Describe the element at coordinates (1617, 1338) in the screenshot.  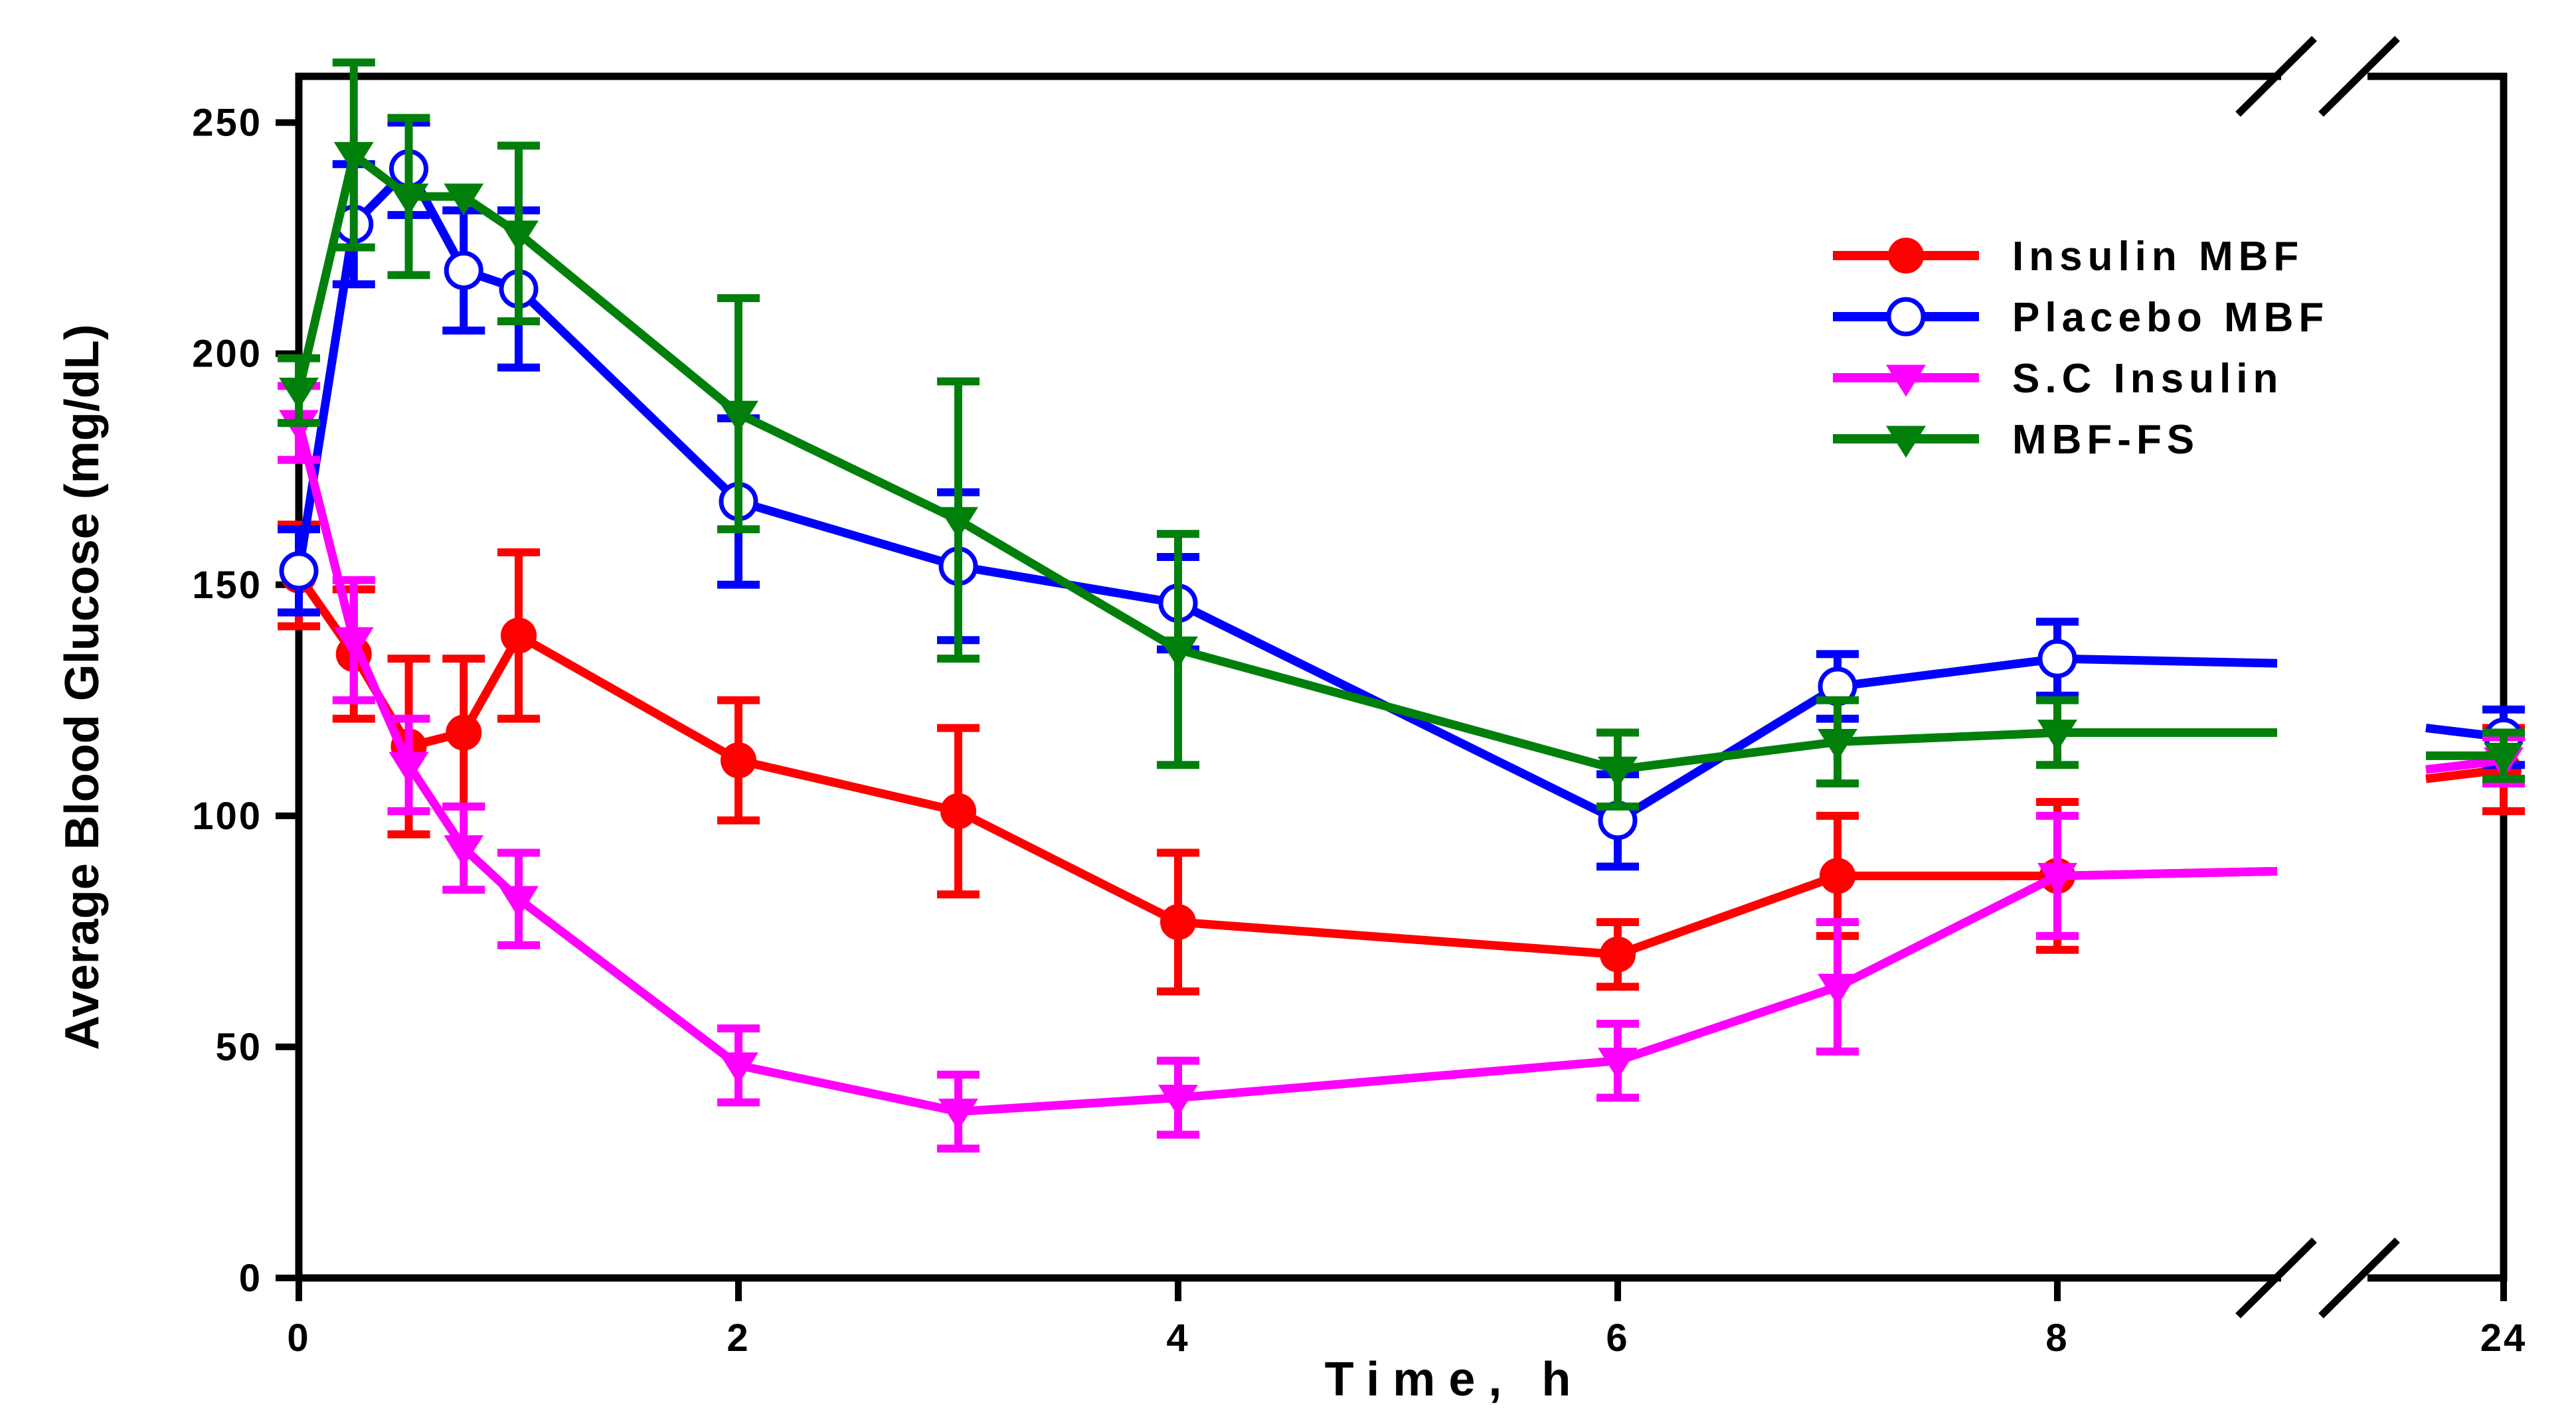
I see `x-tick-label: 6` at that location.